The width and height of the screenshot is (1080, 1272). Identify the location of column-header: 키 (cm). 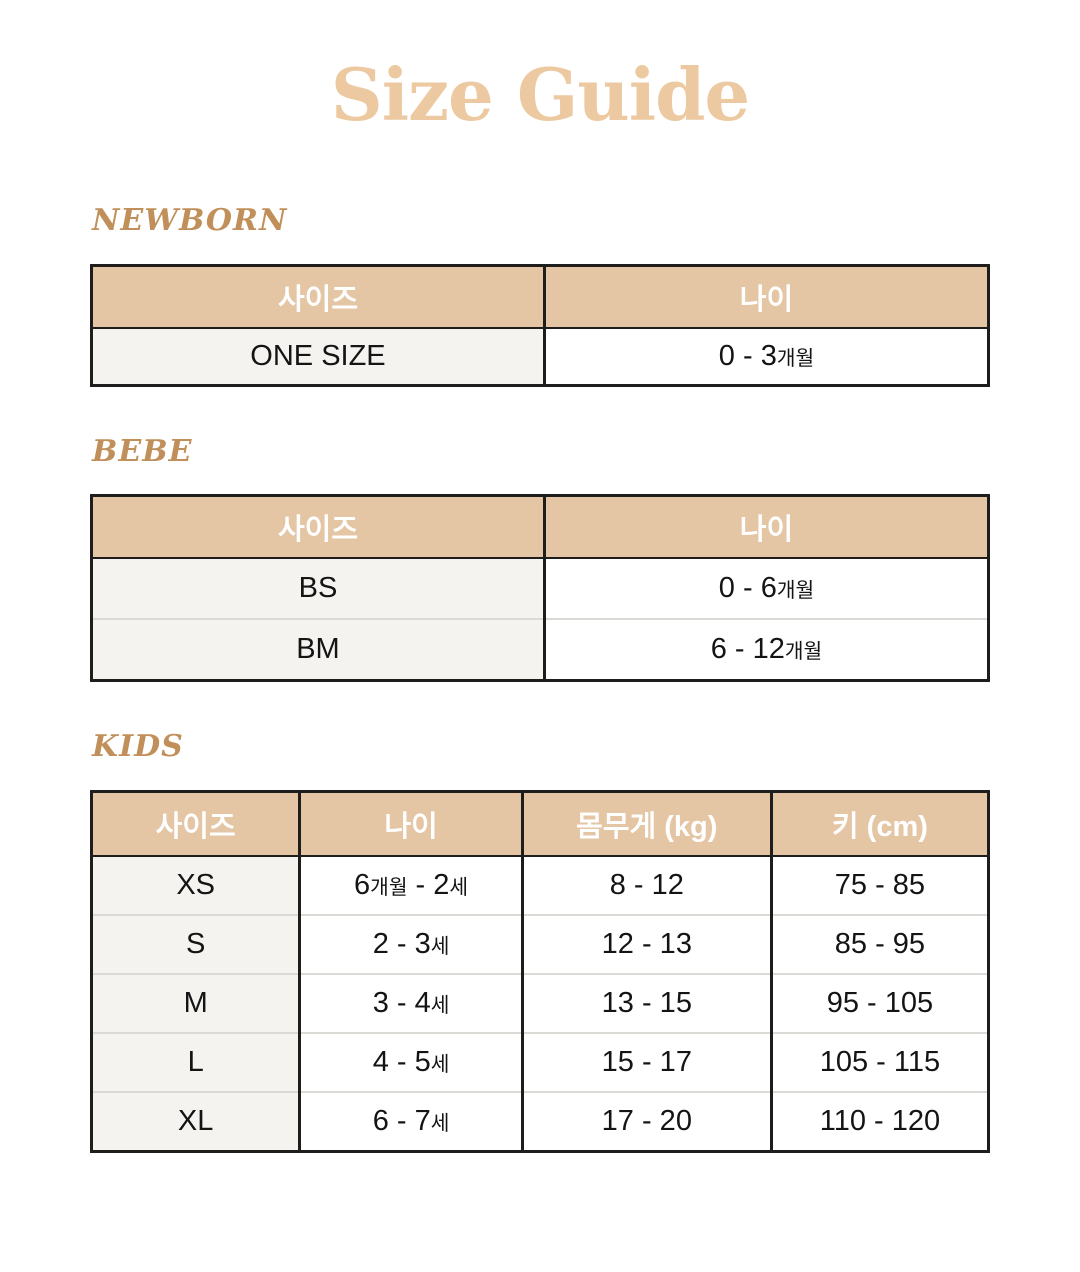
(879, 824).